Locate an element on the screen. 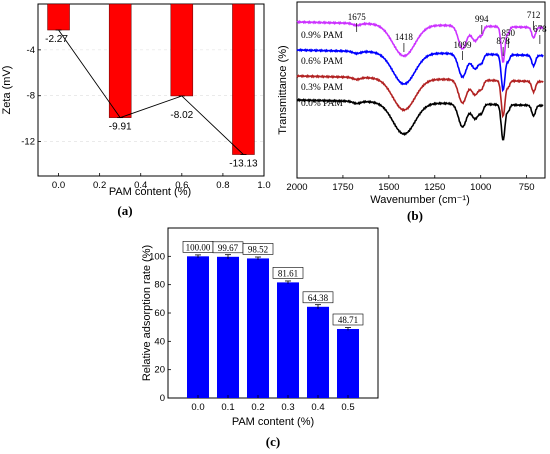 This screenshot has height=454, width=550. panel-b-peak-label: 1418 is located at coordinates (404, 37).